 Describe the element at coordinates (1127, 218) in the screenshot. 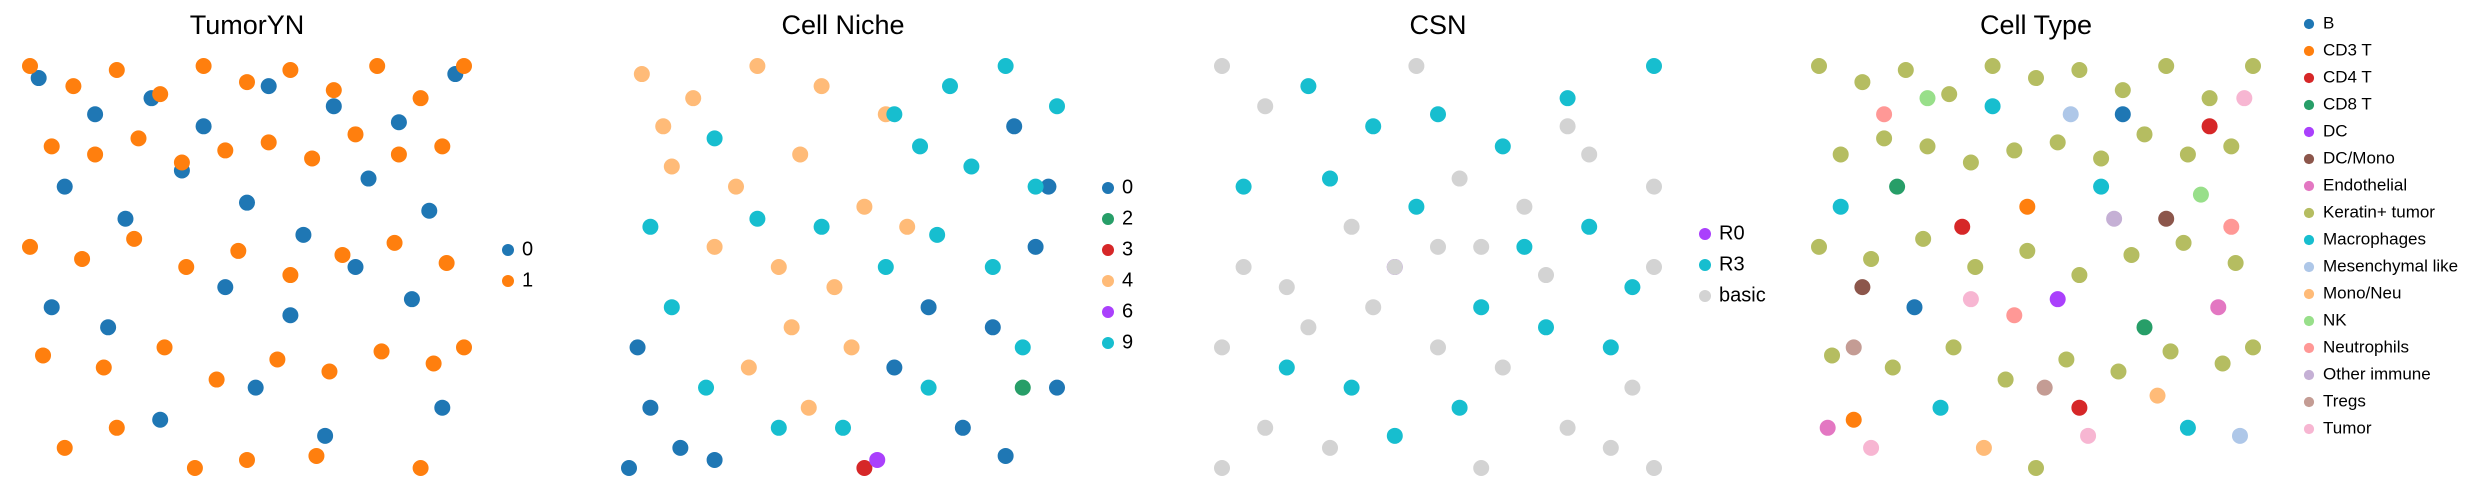

I see `legend-label: 2` at that location.